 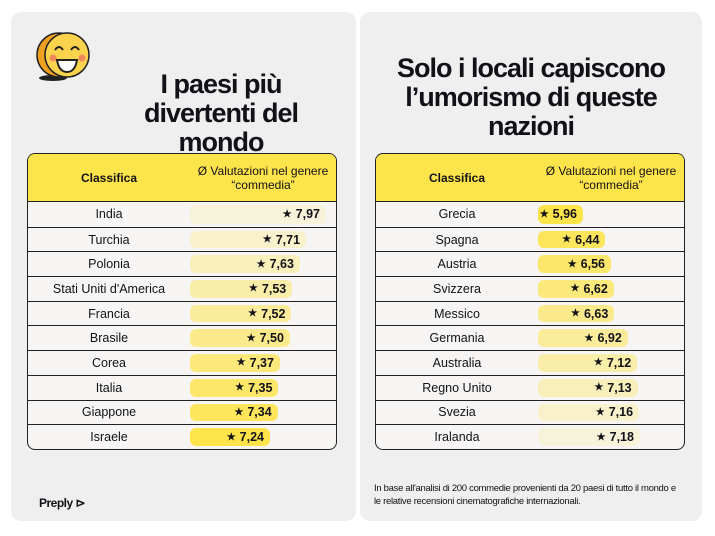 I want to click on rating-bar: ★ 6,63, so click(x=576, y=313).